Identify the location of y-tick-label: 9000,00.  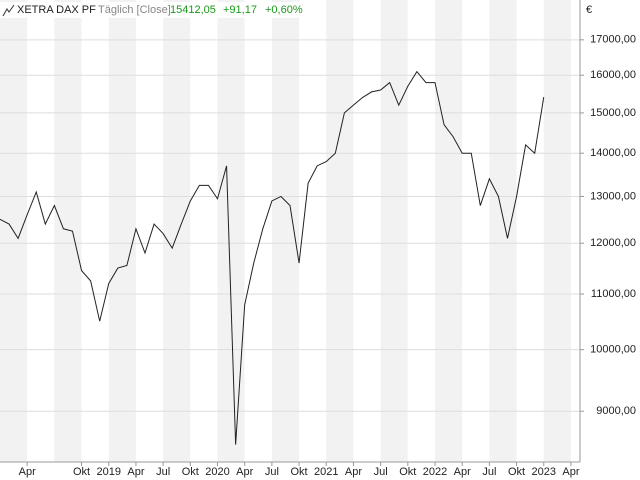
(616, 411).